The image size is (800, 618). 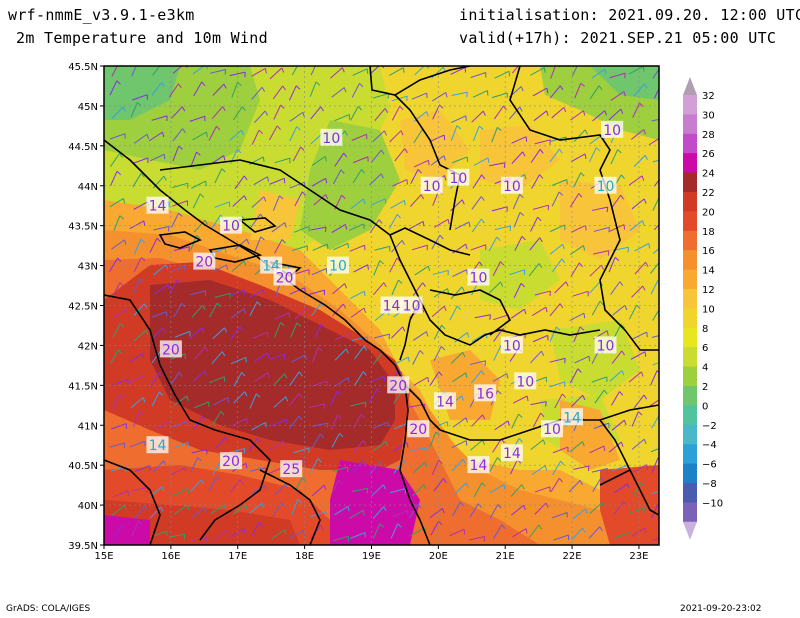 What do you see at coordinates (709, 445) in the screenshot?
I see `colorbar-label: −4` at bounding box center [709, 445].